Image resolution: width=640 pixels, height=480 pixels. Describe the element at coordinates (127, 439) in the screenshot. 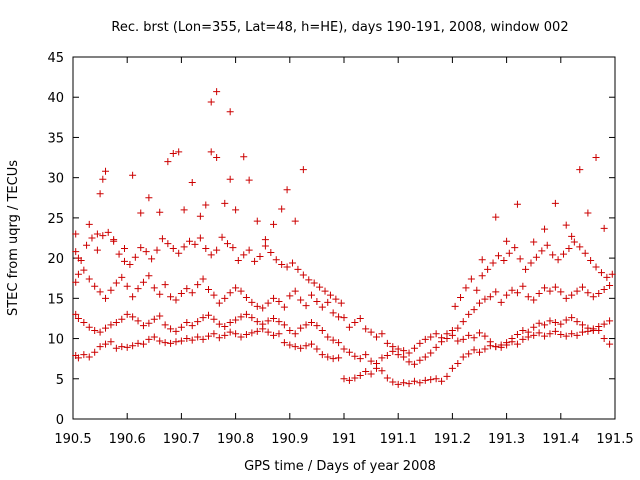

I see `x-tick-label: 190.6` at that location.